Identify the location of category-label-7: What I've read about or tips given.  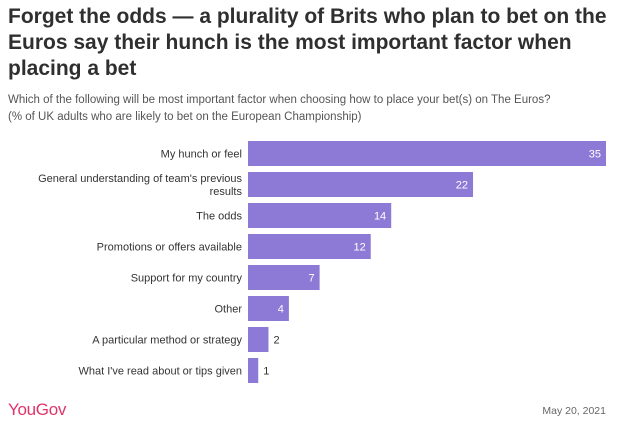
(160, 372).